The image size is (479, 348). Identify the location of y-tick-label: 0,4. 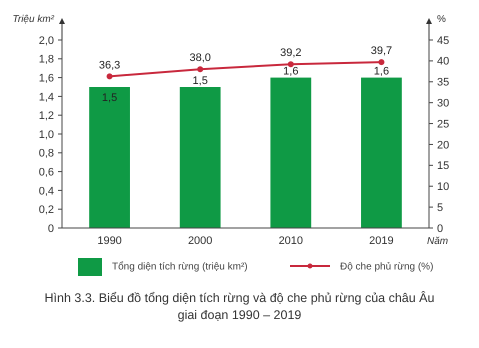
(46, 191).